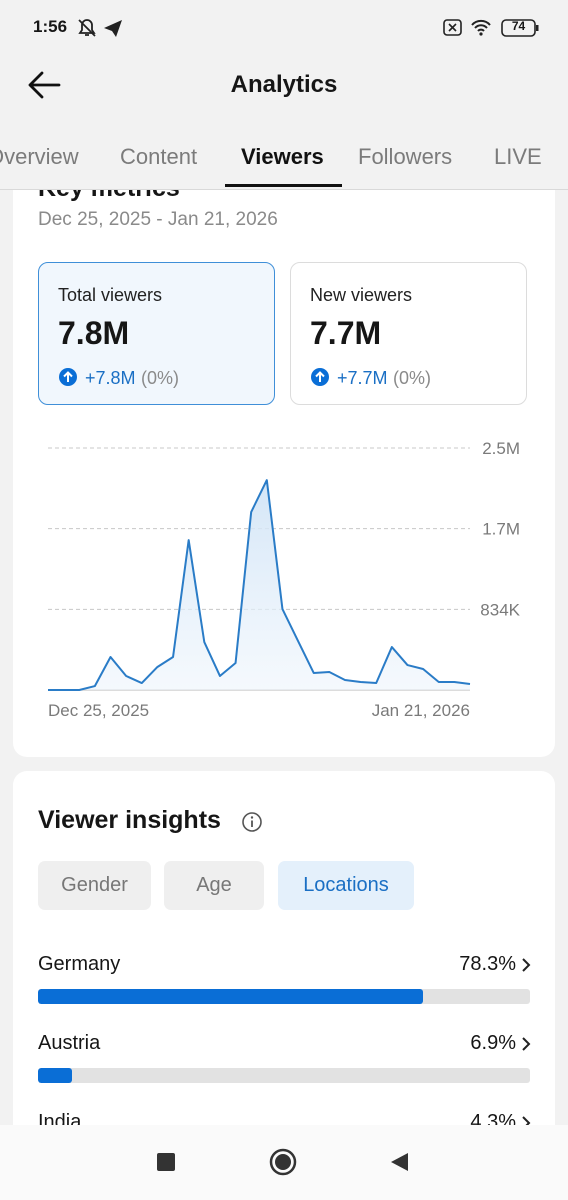 The height and width of the screenshot is (1200, 568). I want to click on metric-change: +7.8M, so click(110, 378).